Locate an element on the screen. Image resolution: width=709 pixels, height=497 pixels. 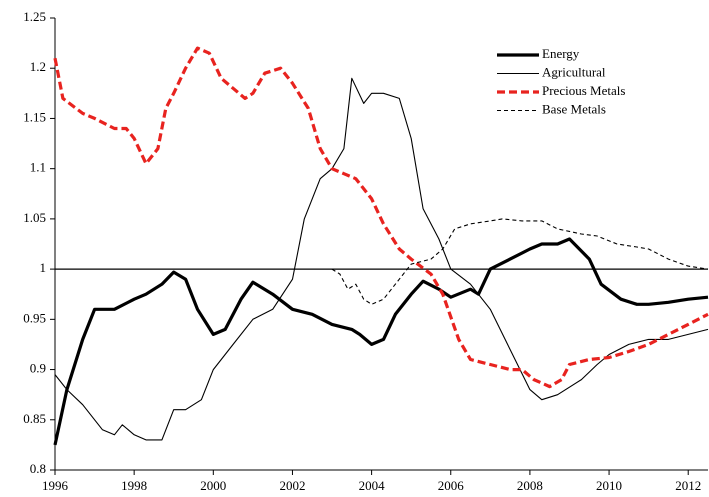
y-tick-label: 1.2 is located at coordinates (38, 66).